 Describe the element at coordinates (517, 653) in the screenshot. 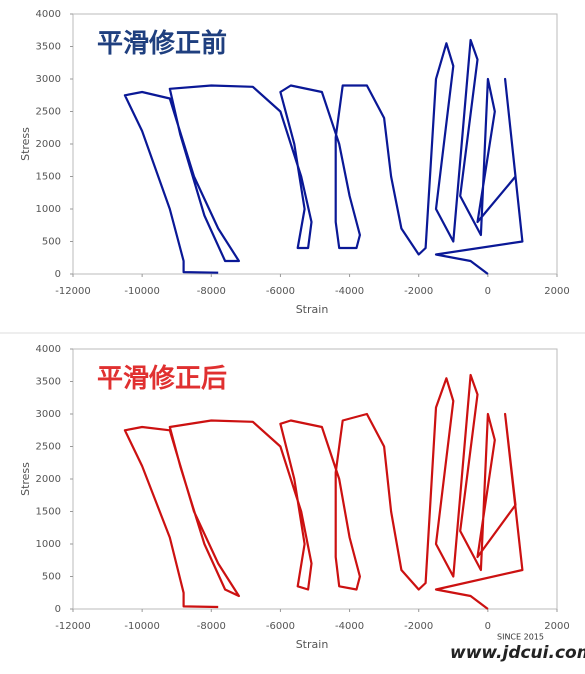

I see `watermark-url: www.jdcui.com` at that location.